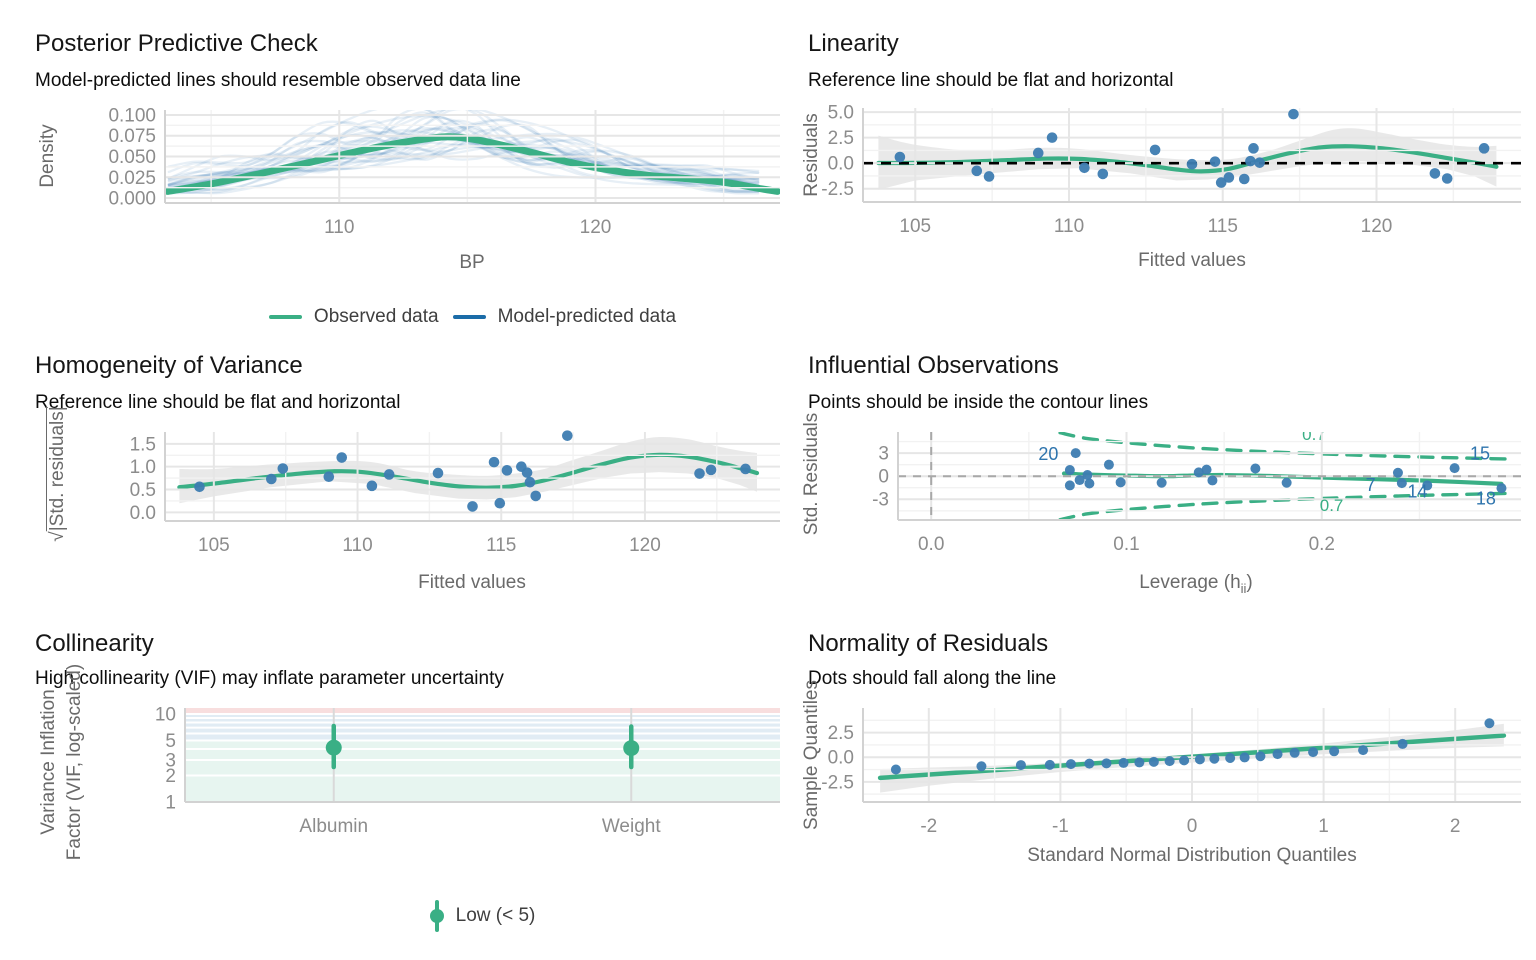 This screenshot has width=1536, height=960. Describe the element at coordinates (880, 500) in the screenshot. I see `y-tick-label: -3` at that location.